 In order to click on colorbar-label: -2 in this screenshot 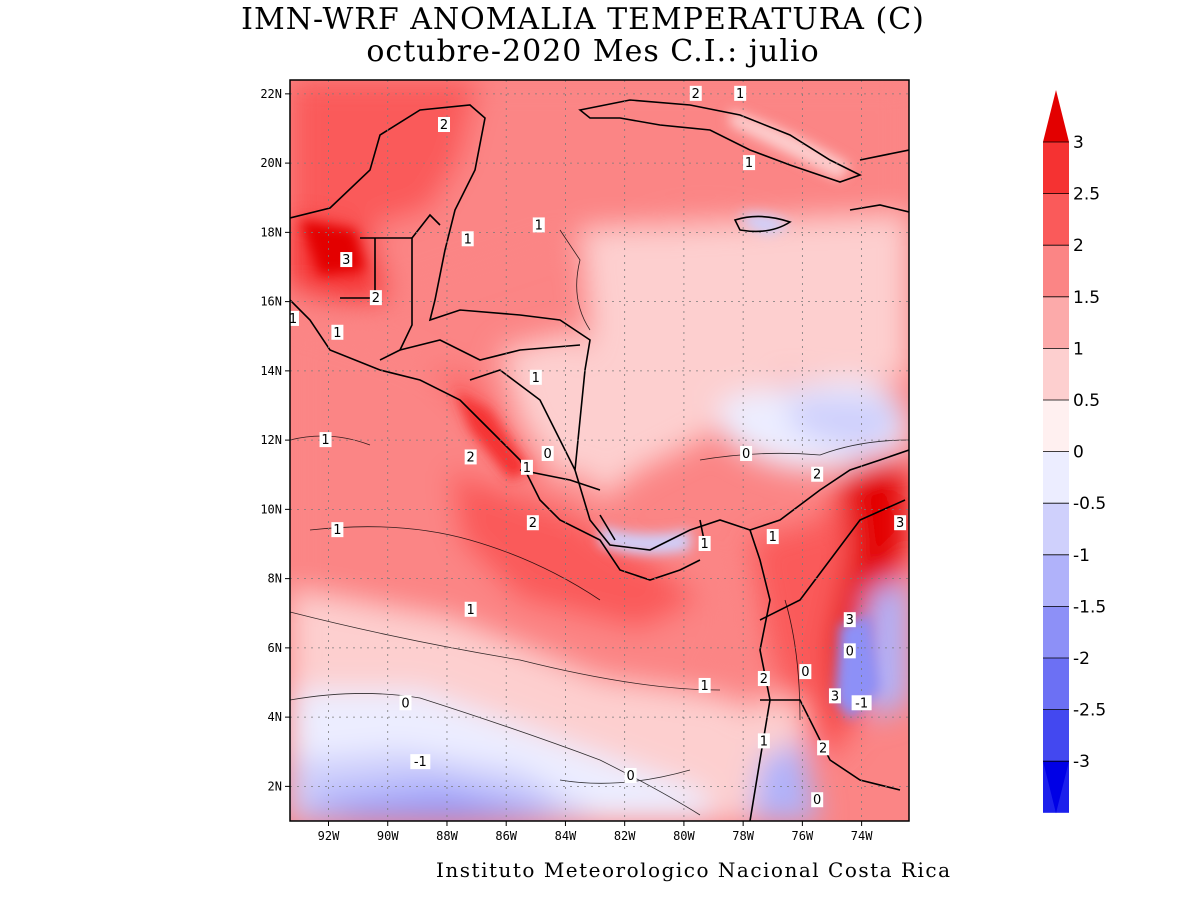, I will do `click(1081, 659)`.